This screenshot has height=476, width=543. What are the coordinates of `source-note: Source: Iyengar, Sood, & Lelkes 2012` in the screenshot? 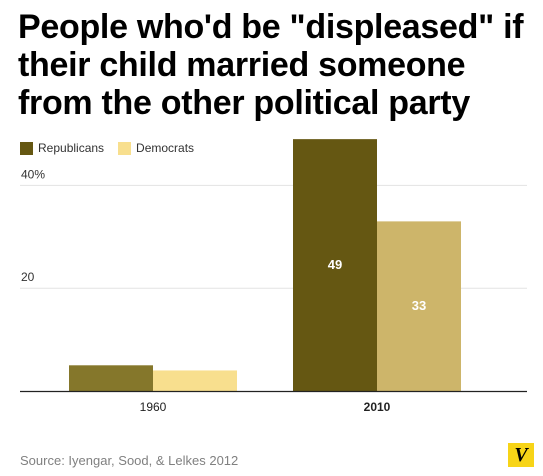 It's located at (129, 460).